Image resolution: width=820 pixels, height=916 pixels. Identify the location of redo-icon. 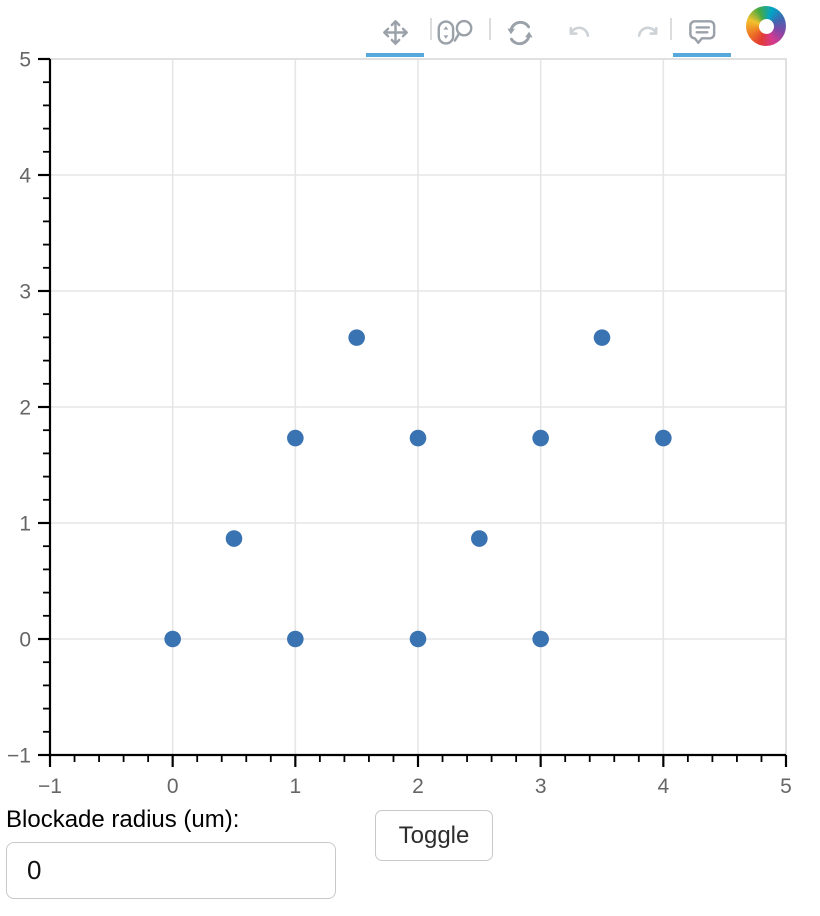
(647, 31).